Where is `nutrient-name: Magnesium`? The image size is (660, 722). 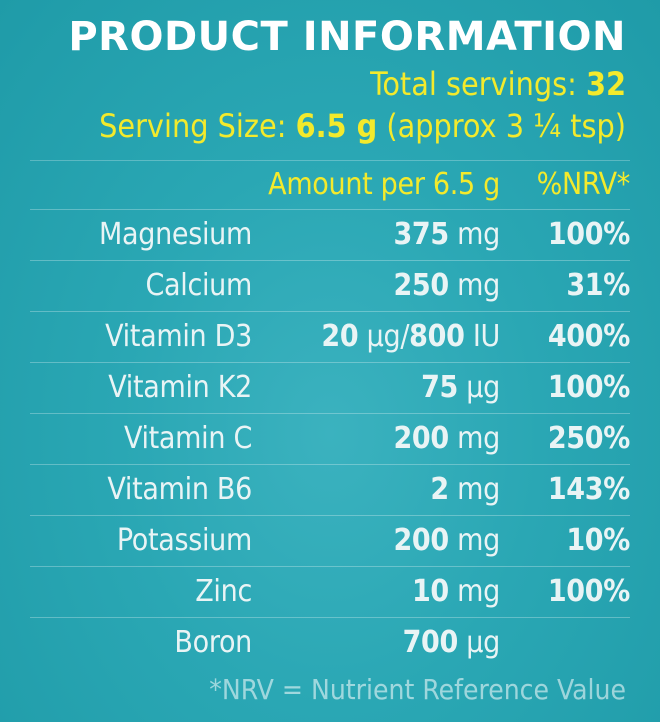 nutrient-name: Magnesium is located at coordinates (141, 235).